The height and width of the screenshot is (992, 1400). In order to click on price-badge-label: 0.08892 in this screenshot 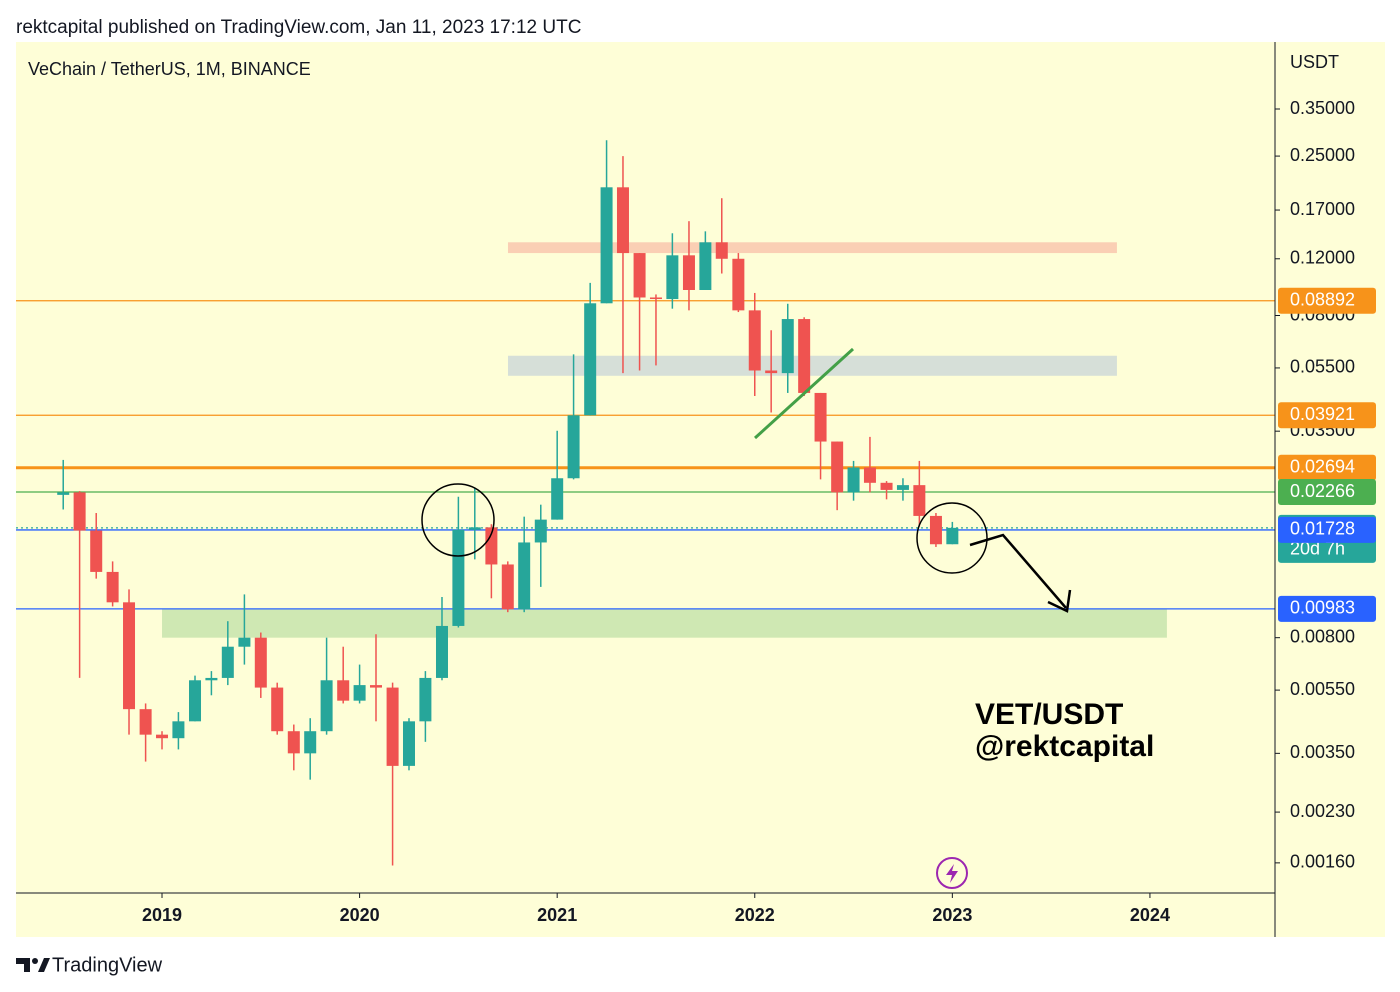, I will do `click(1322, 299)`.